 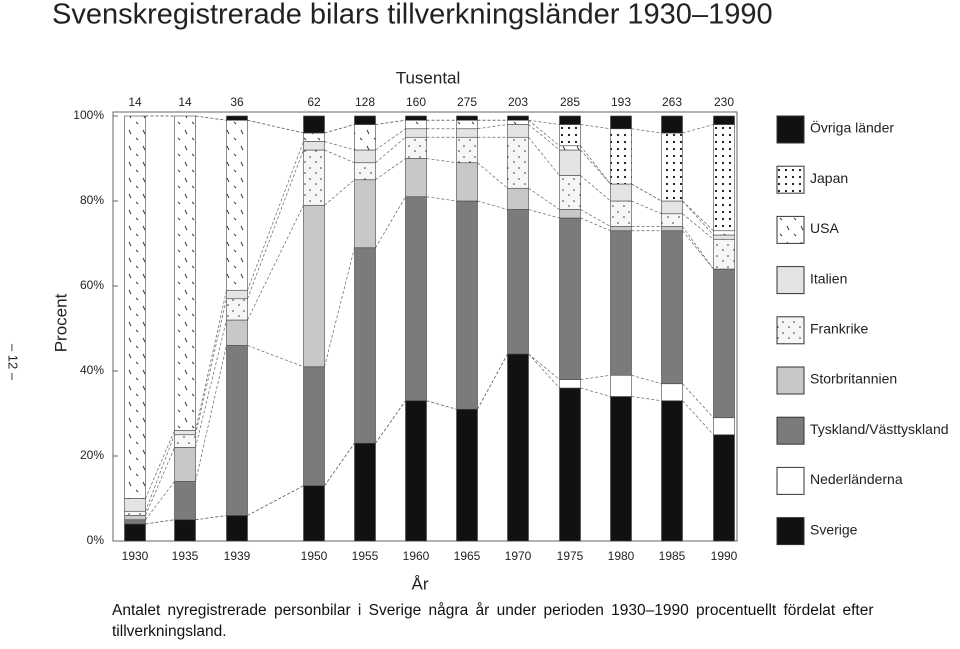 What do you see at coordinates (856, 479) in the screenshot?
I see `legend-label: Nederländerna` at bounding box center [856, 479].